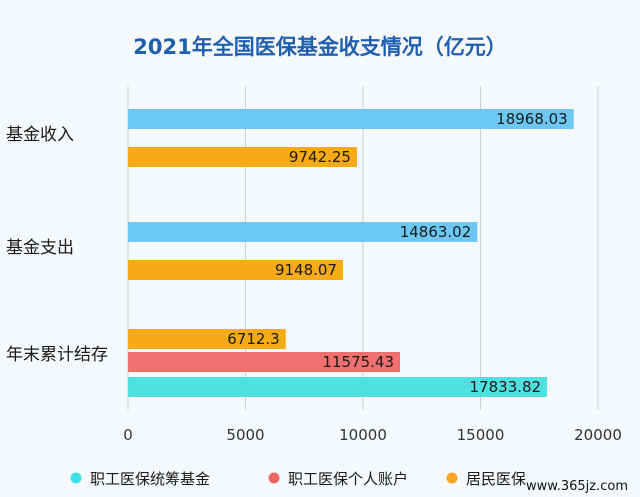 Image resolution: width=640 pixels, height=497 pixels. I want to click on x-tick-1: 5000, so click(245, 435).